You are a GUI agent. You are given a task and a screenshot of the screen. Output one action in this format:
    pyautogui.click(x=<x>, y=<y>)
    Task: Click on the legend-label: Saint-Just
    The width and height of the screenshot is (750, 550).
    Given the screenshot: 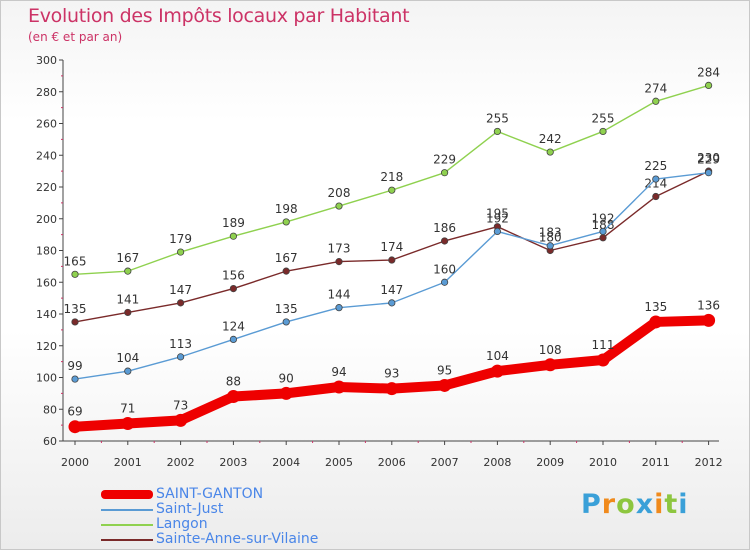 What is the action you would take?
    pyautogui.click(x=190, y=509)
    